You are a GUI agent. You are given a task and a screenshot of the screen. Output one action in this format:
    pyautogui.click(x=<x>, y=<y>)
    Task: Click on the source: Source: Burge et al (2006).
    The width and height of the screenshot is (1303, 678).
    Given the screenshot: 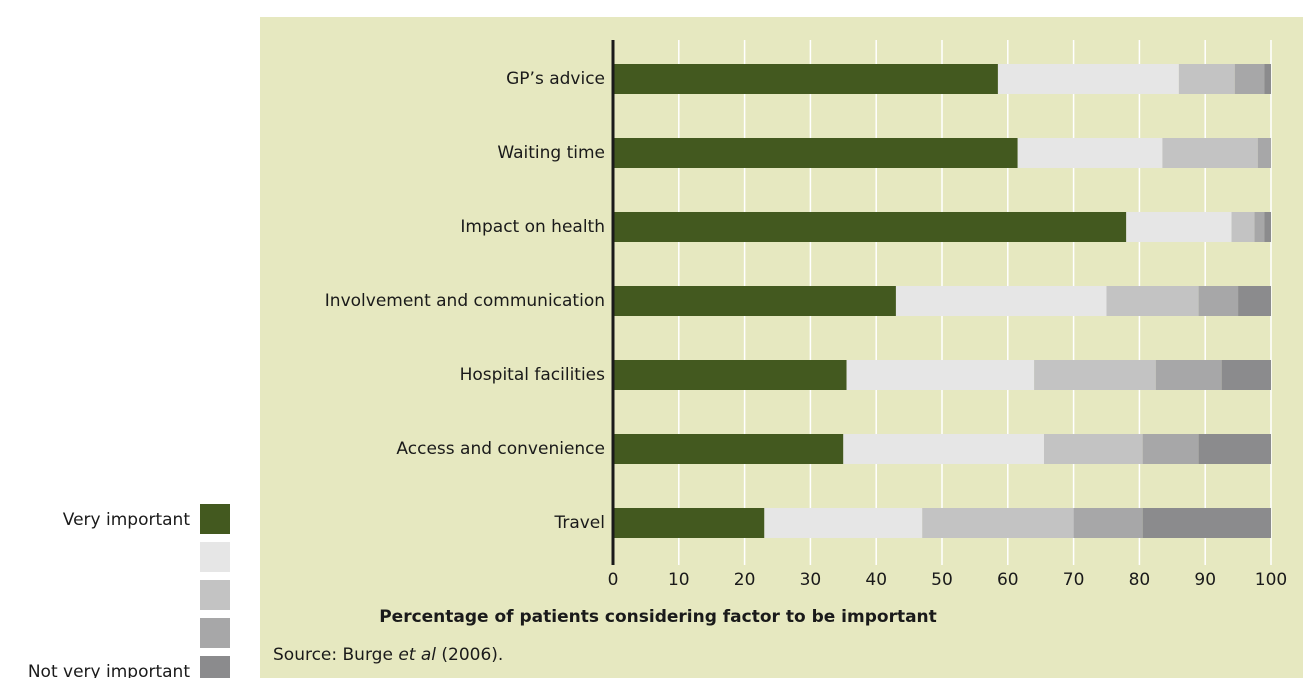 What is the action you would take?
    pyautogui.click(x=388, y=655)
    